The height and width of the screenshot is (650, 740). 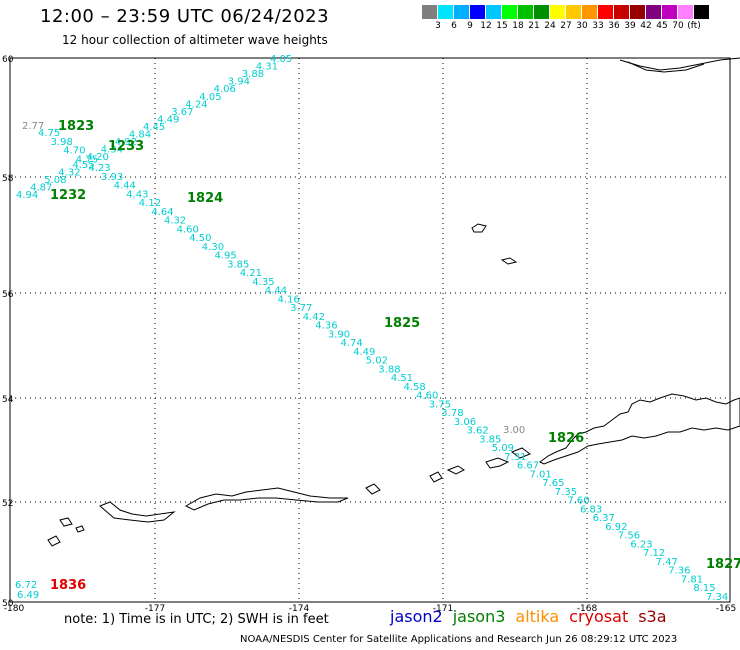 I want to click on wave-height-value: 4.95, so click(x=226, y=256).